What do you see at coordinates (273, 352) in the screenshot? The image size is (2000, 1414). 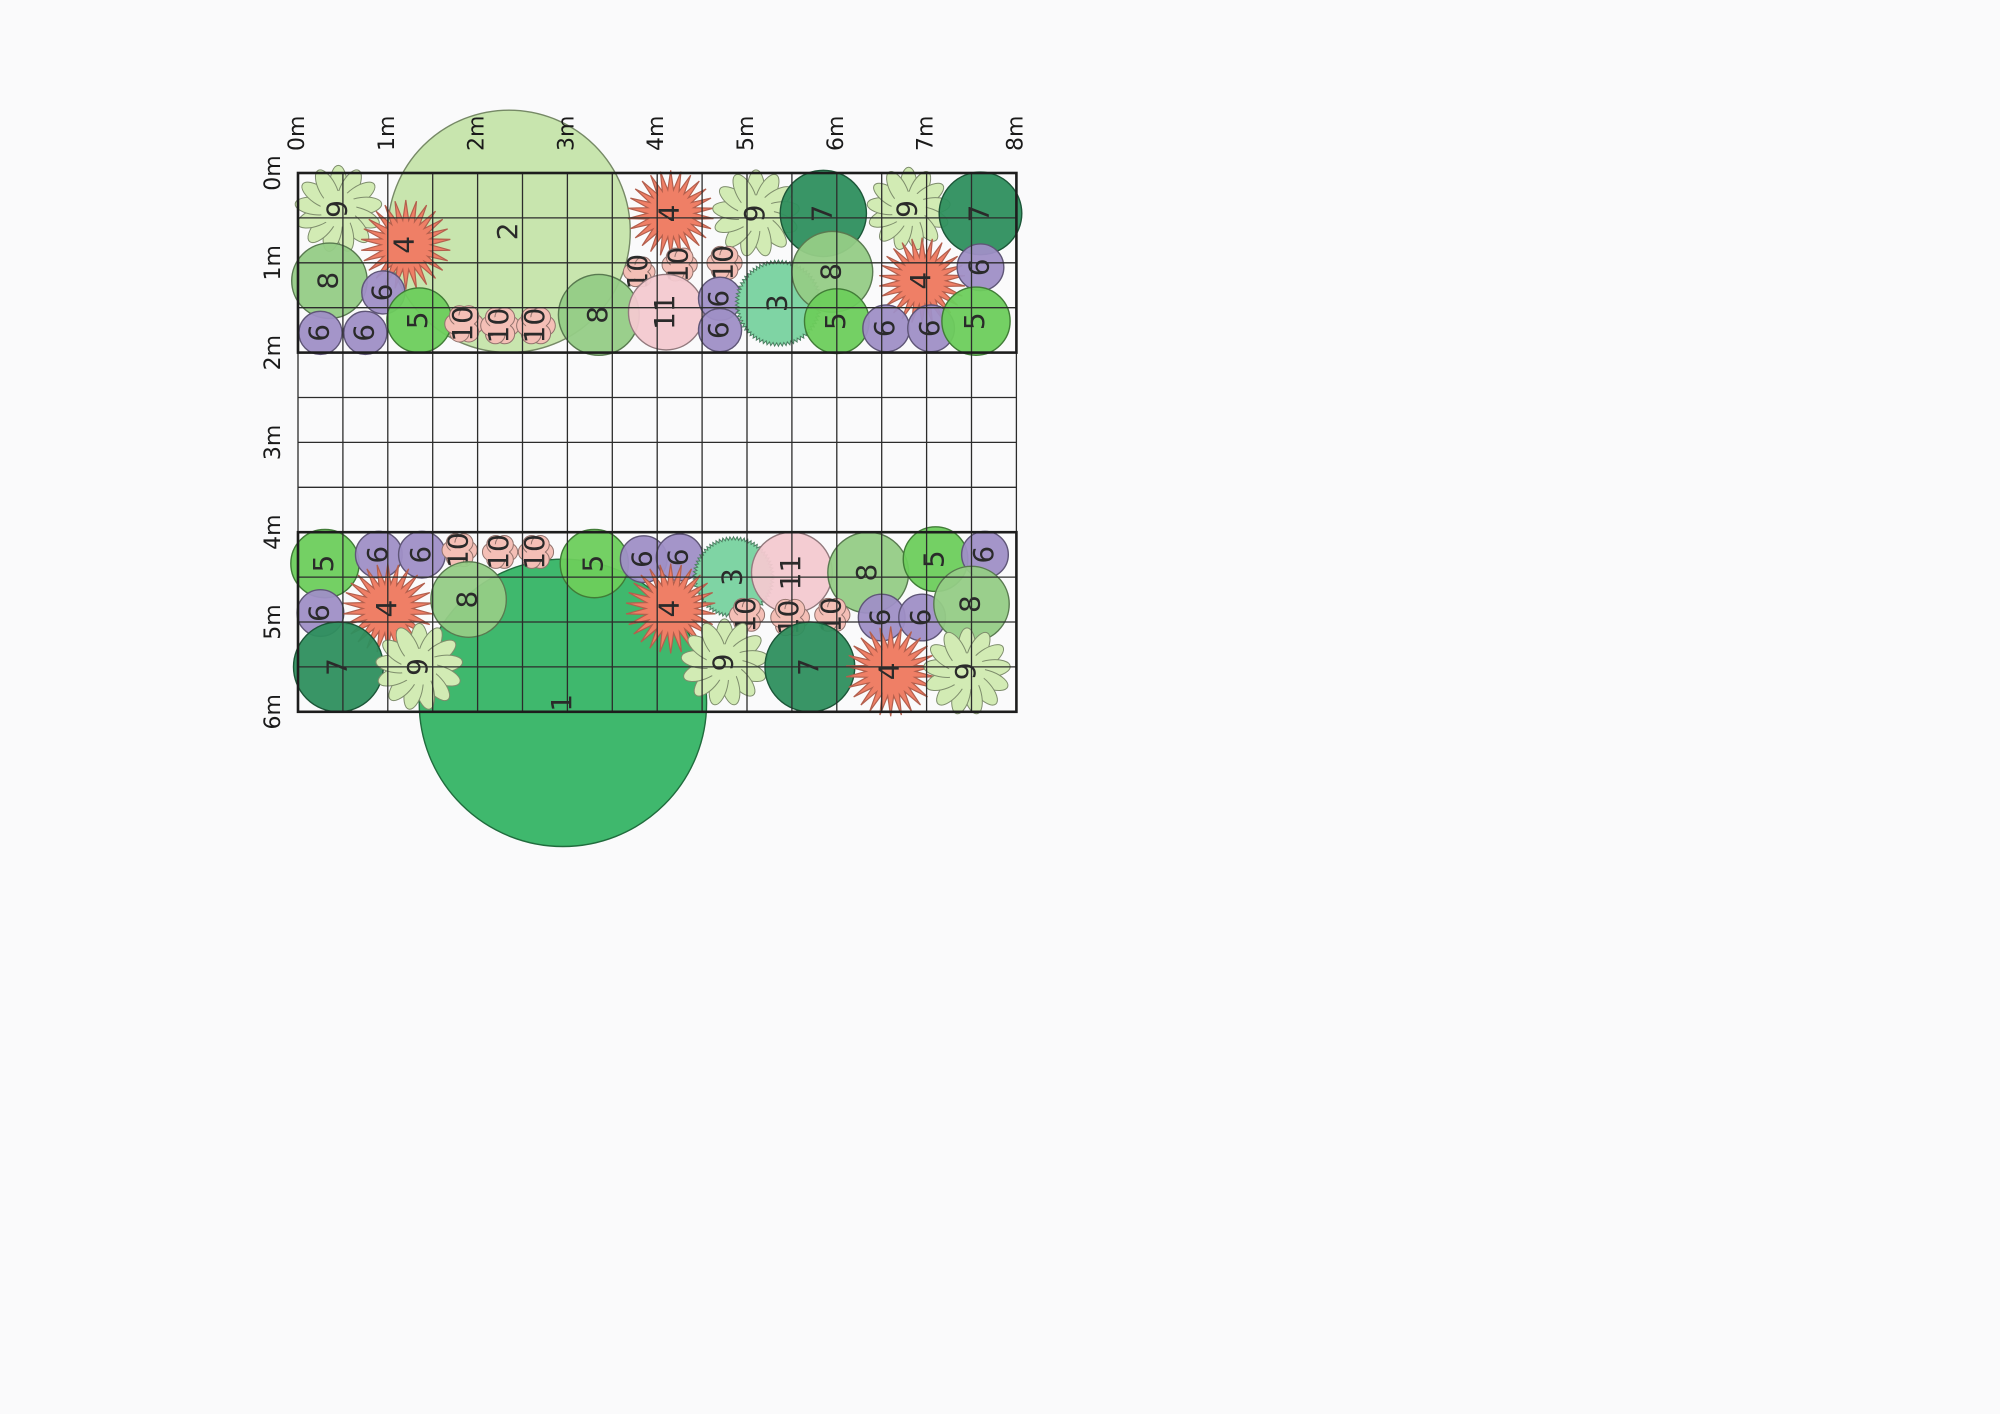 I see `y-axis-tick-label: 2m` at bounding box center [273, 352].